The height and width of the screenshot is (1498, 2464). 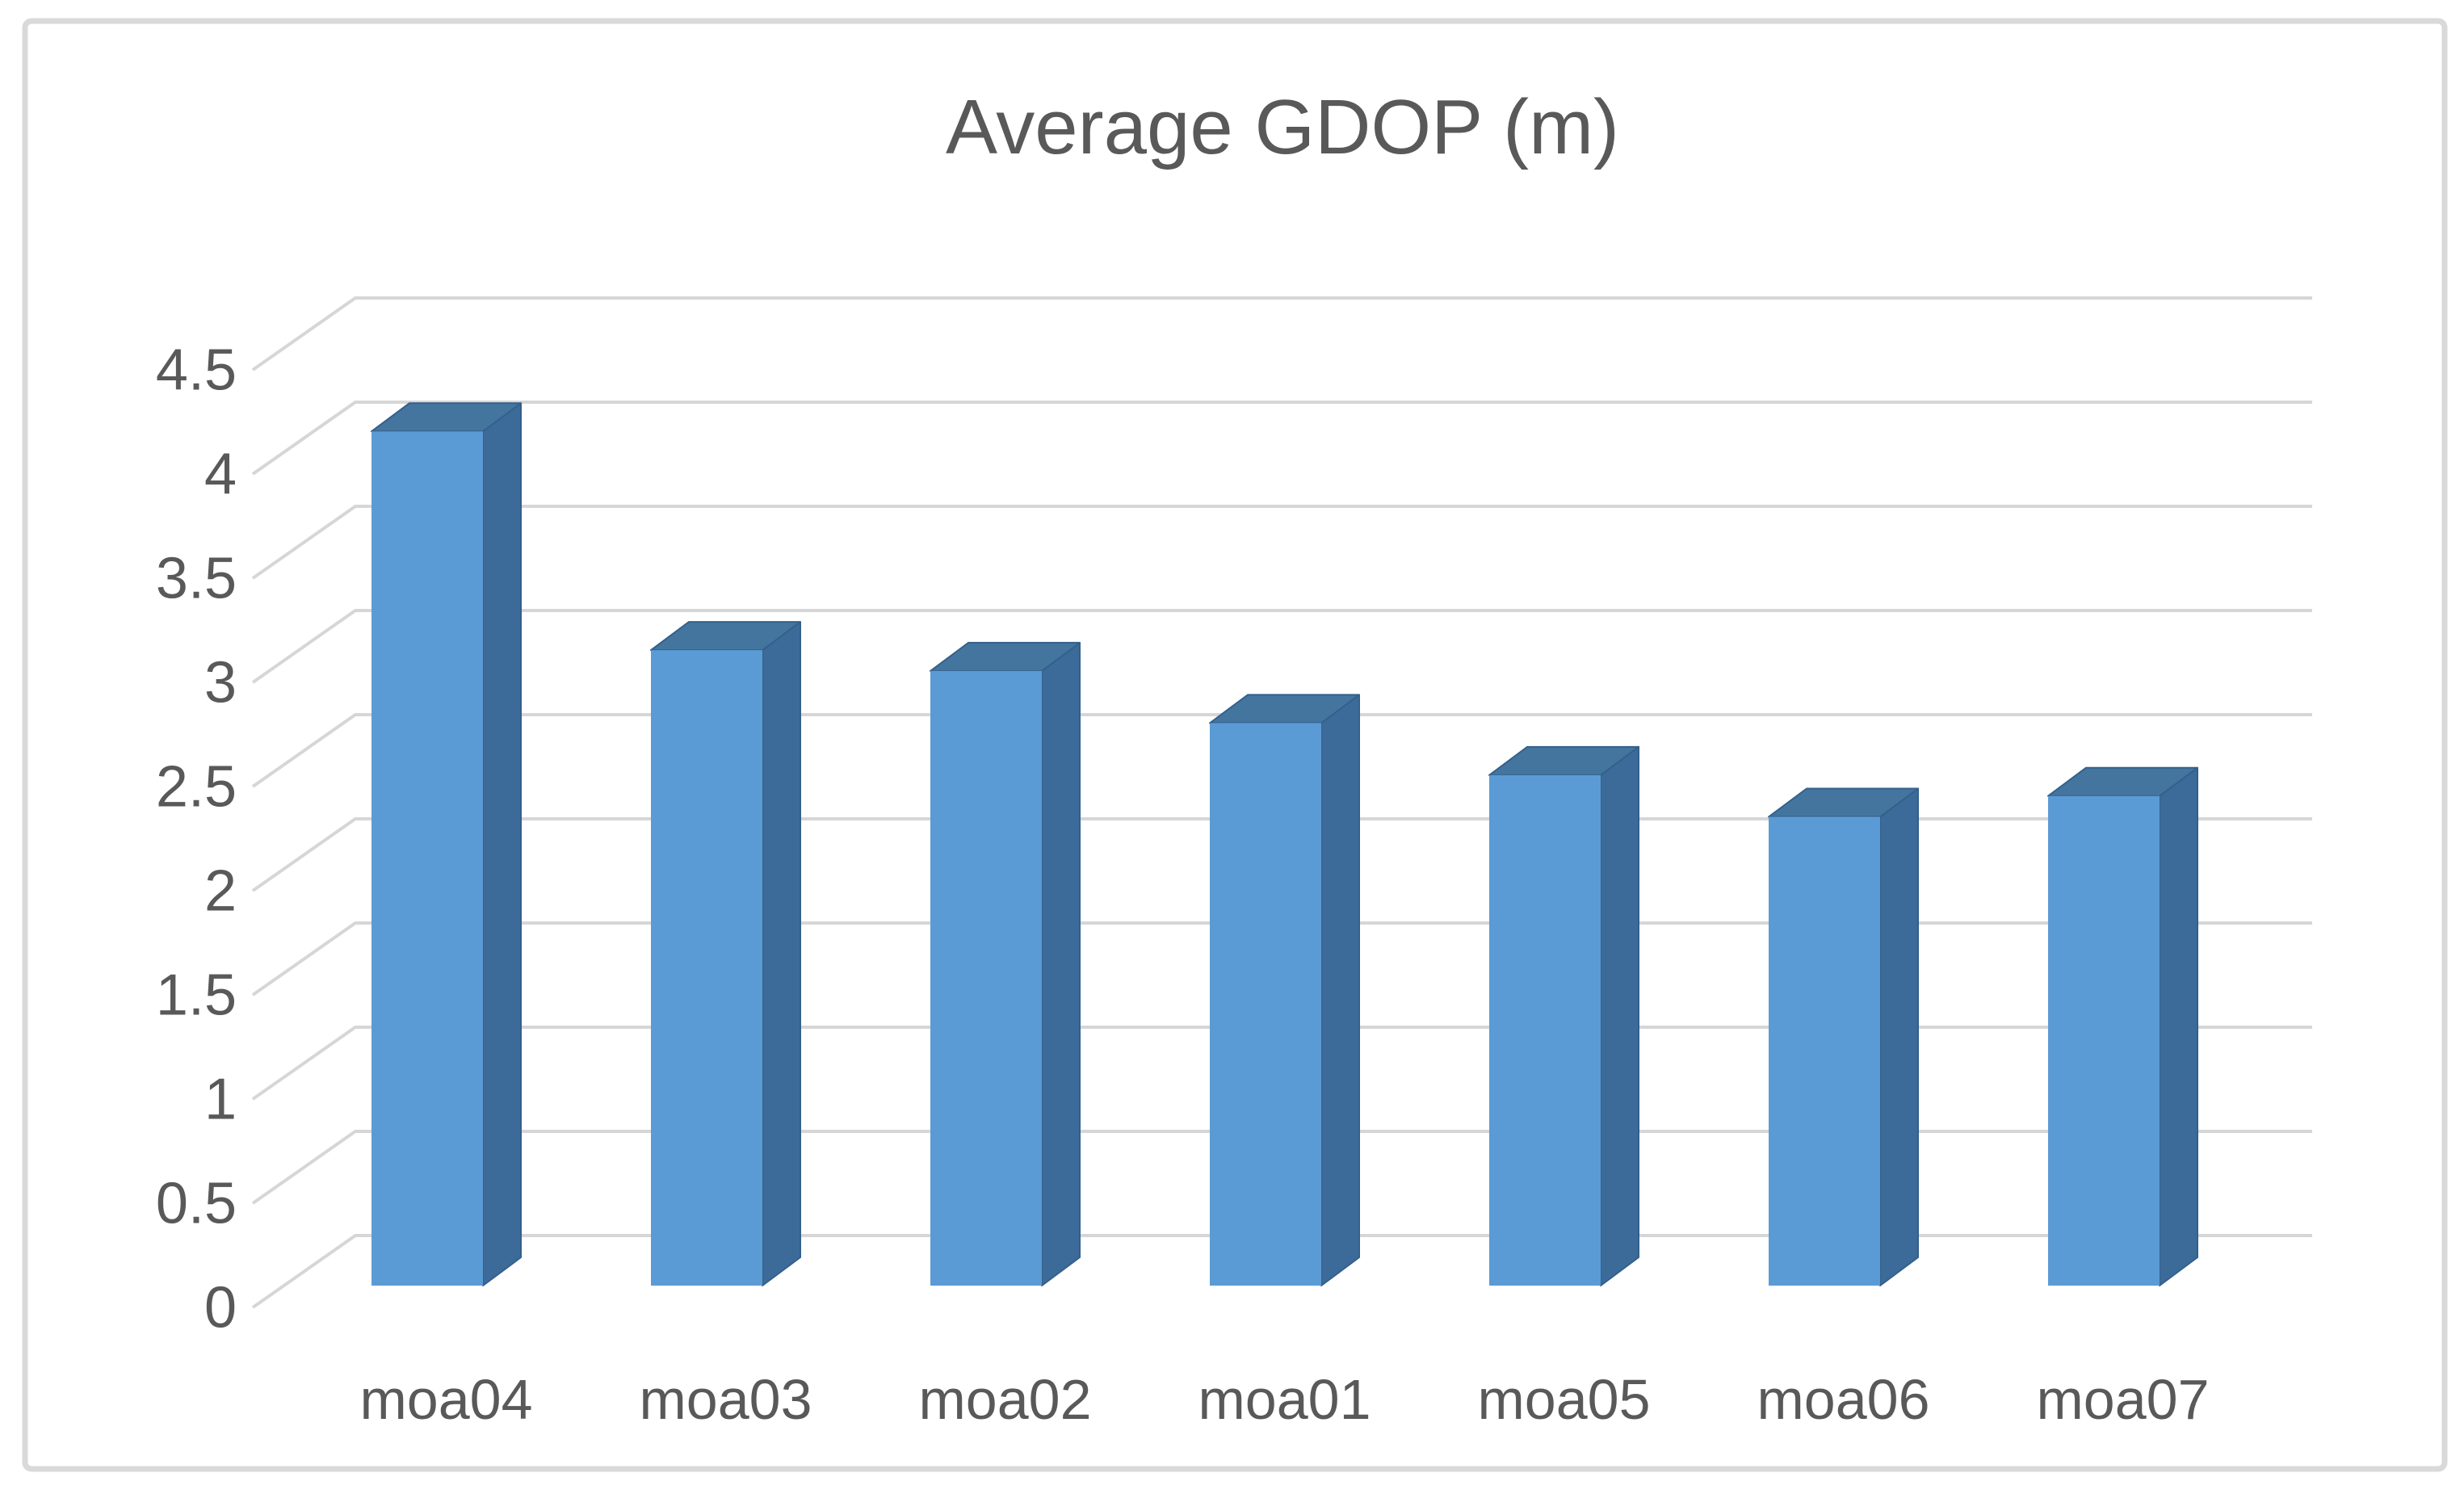 I want to click on gridline-0.5, so click(x=1281, y=1168).